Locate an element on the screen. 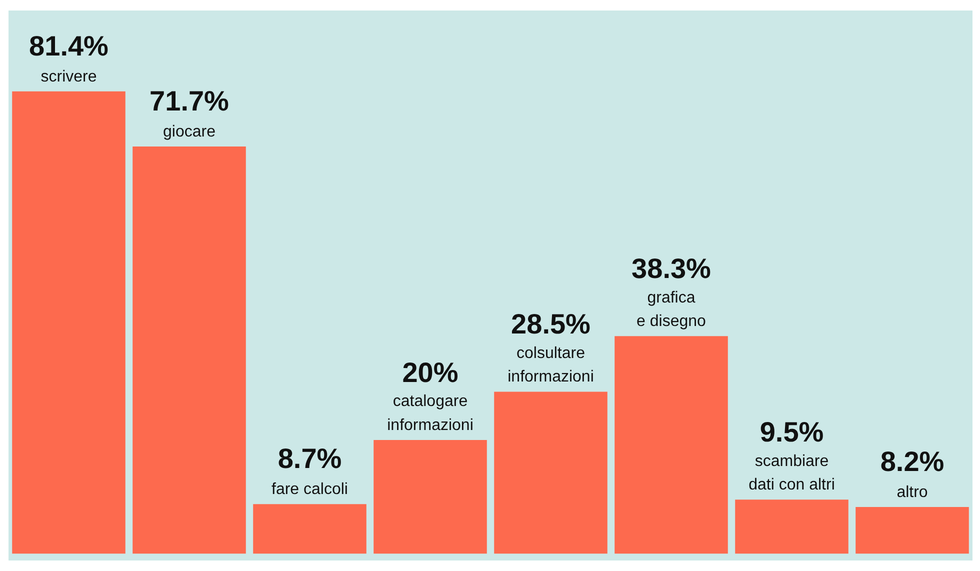  x-tick-label: scambiare dati con altri is located at coordinates (791, 473).